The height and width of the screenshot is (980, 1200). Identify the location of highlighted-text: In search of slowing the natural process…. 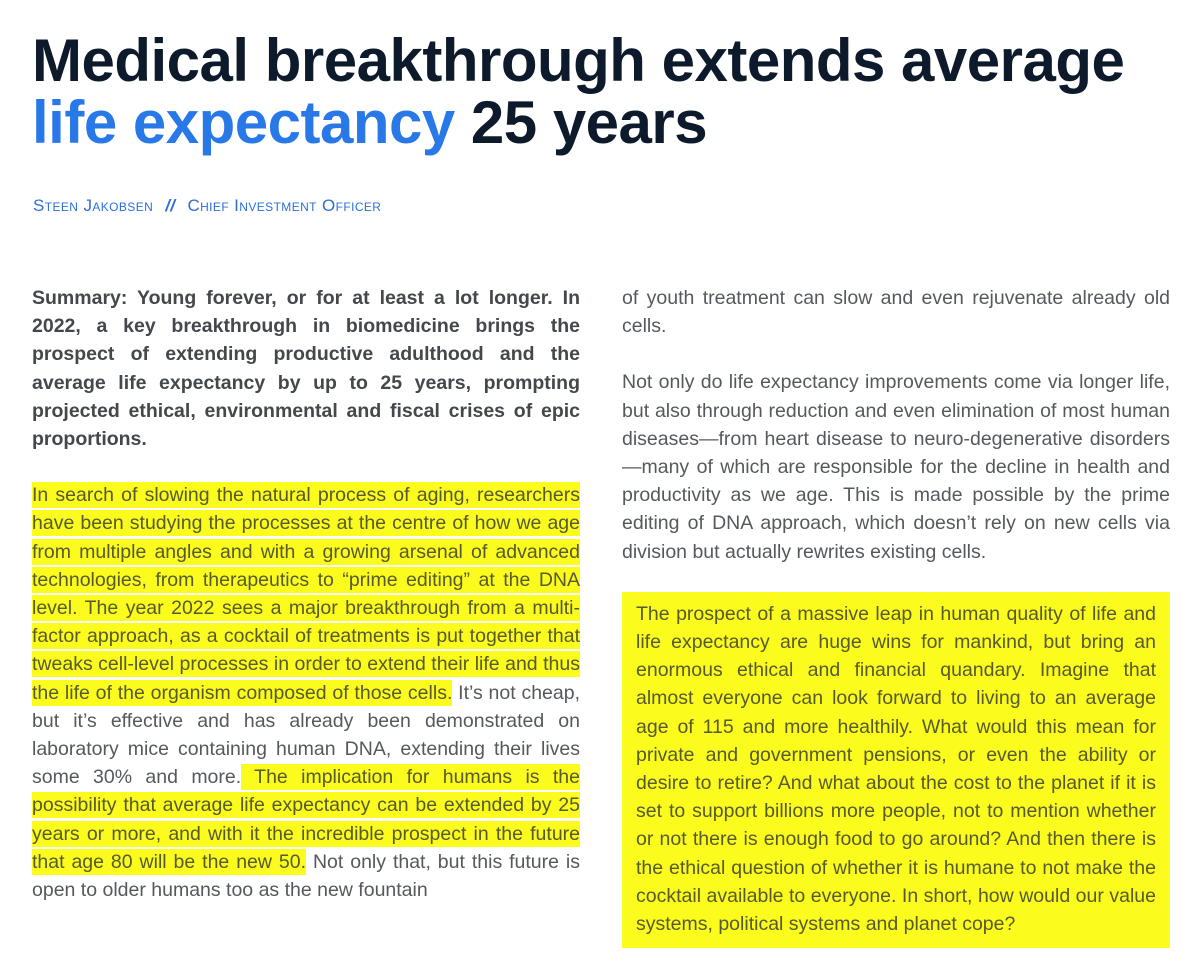
(306, 594).